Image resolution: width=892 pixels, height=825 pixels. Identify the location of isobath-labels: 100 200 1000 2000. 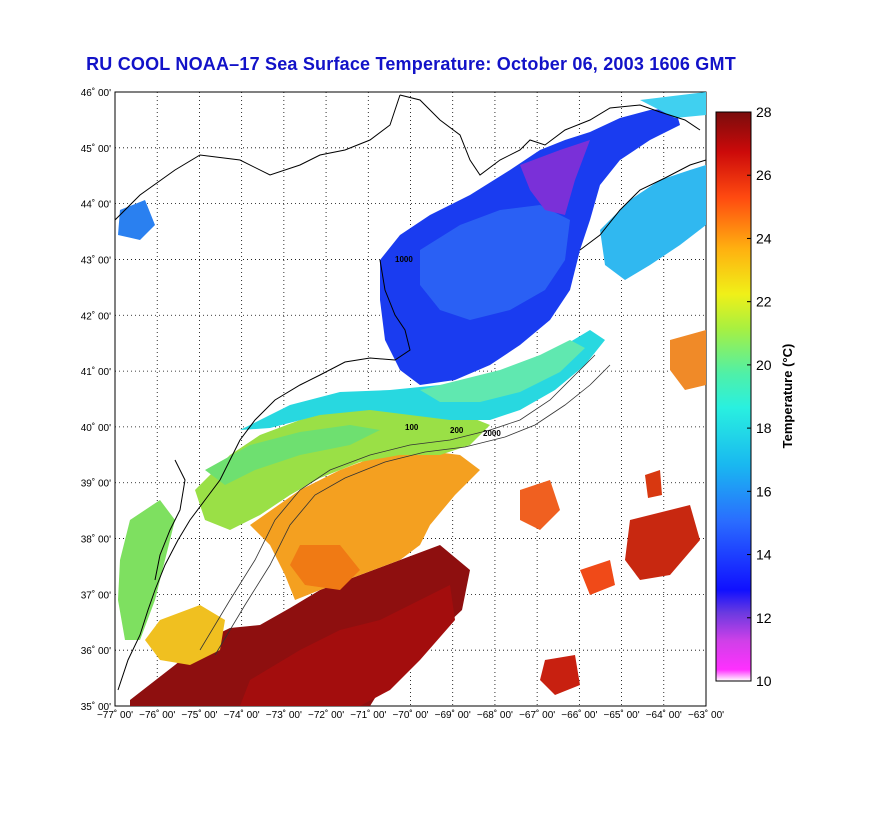
(448, 346).